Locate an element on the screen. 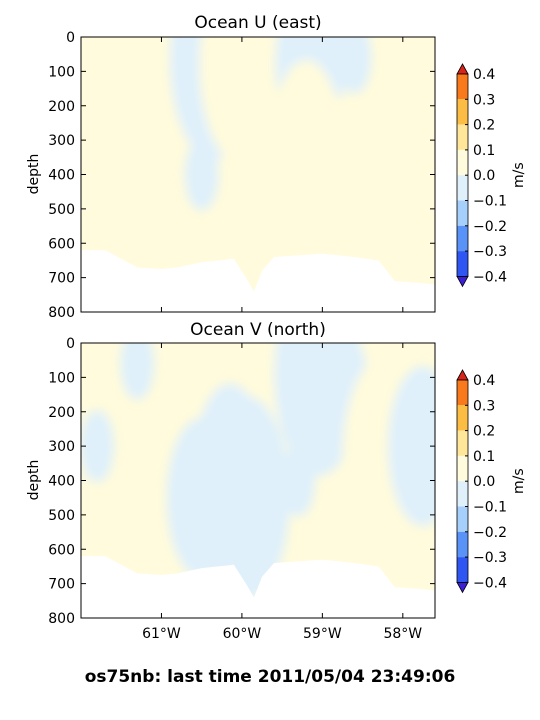 The width and height of the screenshot is (540, 720). x-tick-label: 60°W is located at coordinates (242, 634).